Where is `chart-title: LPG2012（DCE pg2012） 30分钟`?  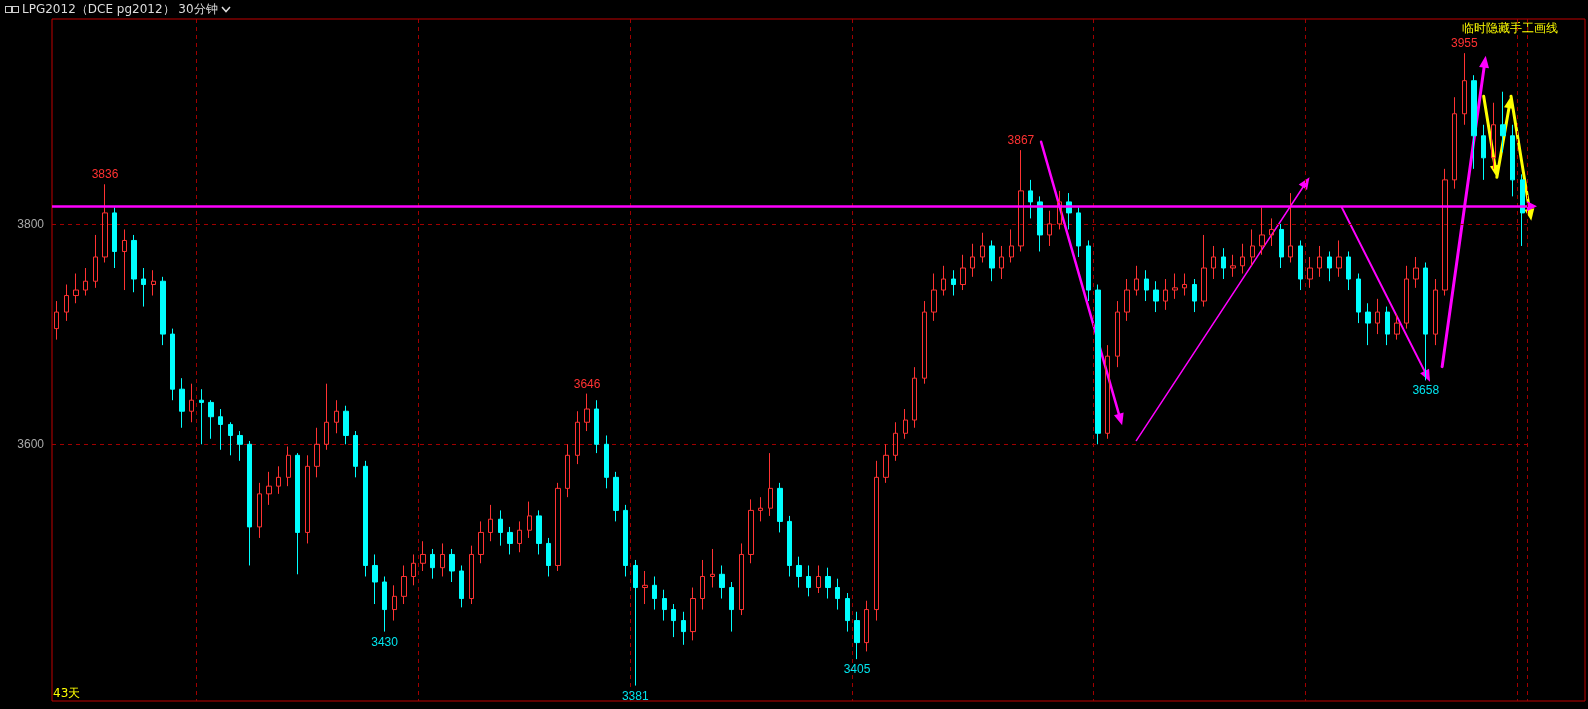 chart-title: LPG2012（DCE pg2012） 30分钟 is located at coordinates (120, 9).